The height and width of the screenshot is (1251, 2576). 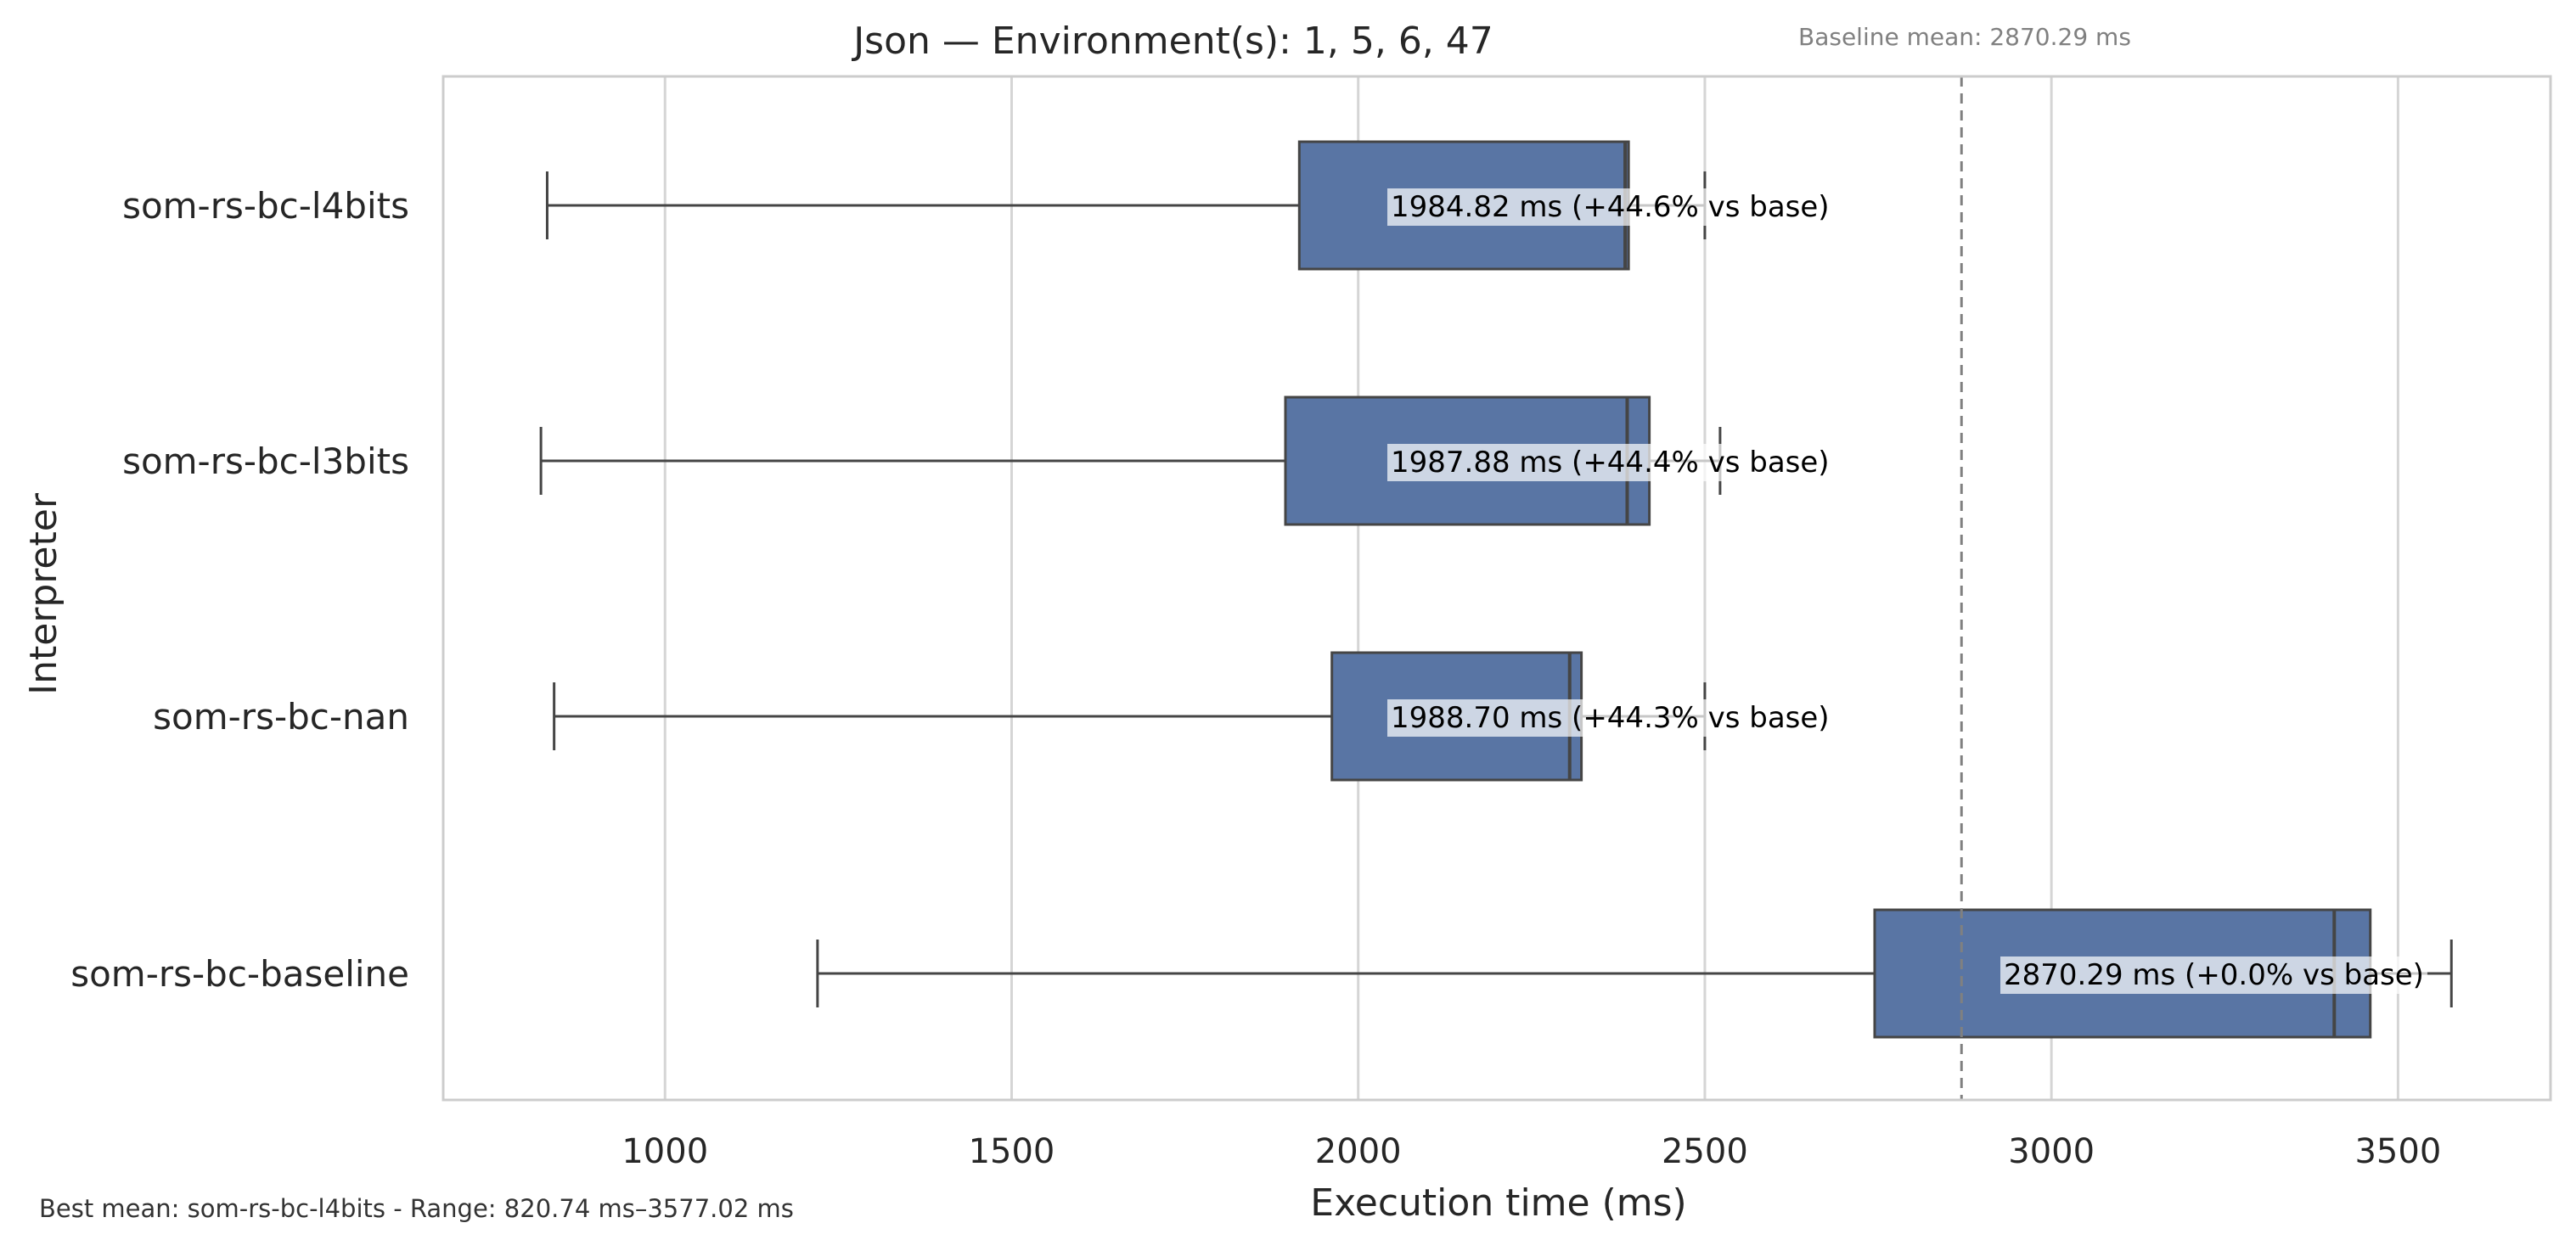 I want to click on x-tick-label: 2500, so click(x=1705, y=1151).